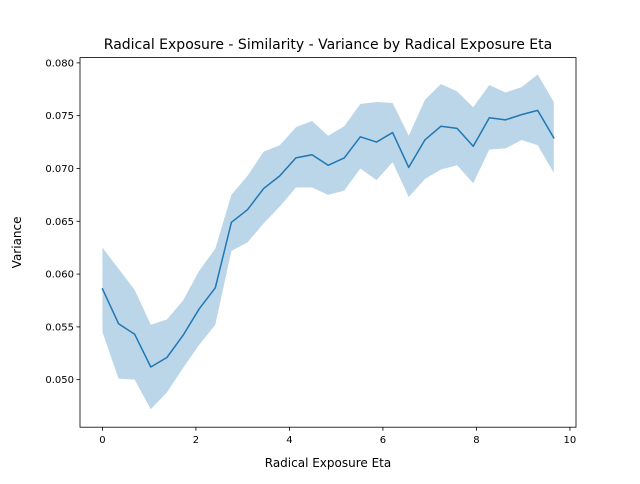 This screenshot has height=484, width=640. I want to click on y-tick-label: 0.050, so click(59, 380).